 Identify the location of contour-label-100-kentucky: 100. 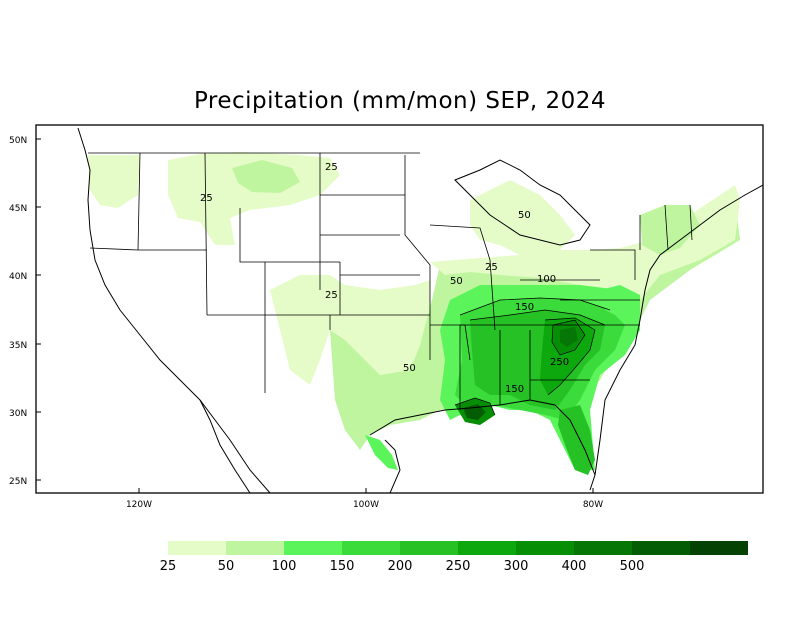
(546, 279).